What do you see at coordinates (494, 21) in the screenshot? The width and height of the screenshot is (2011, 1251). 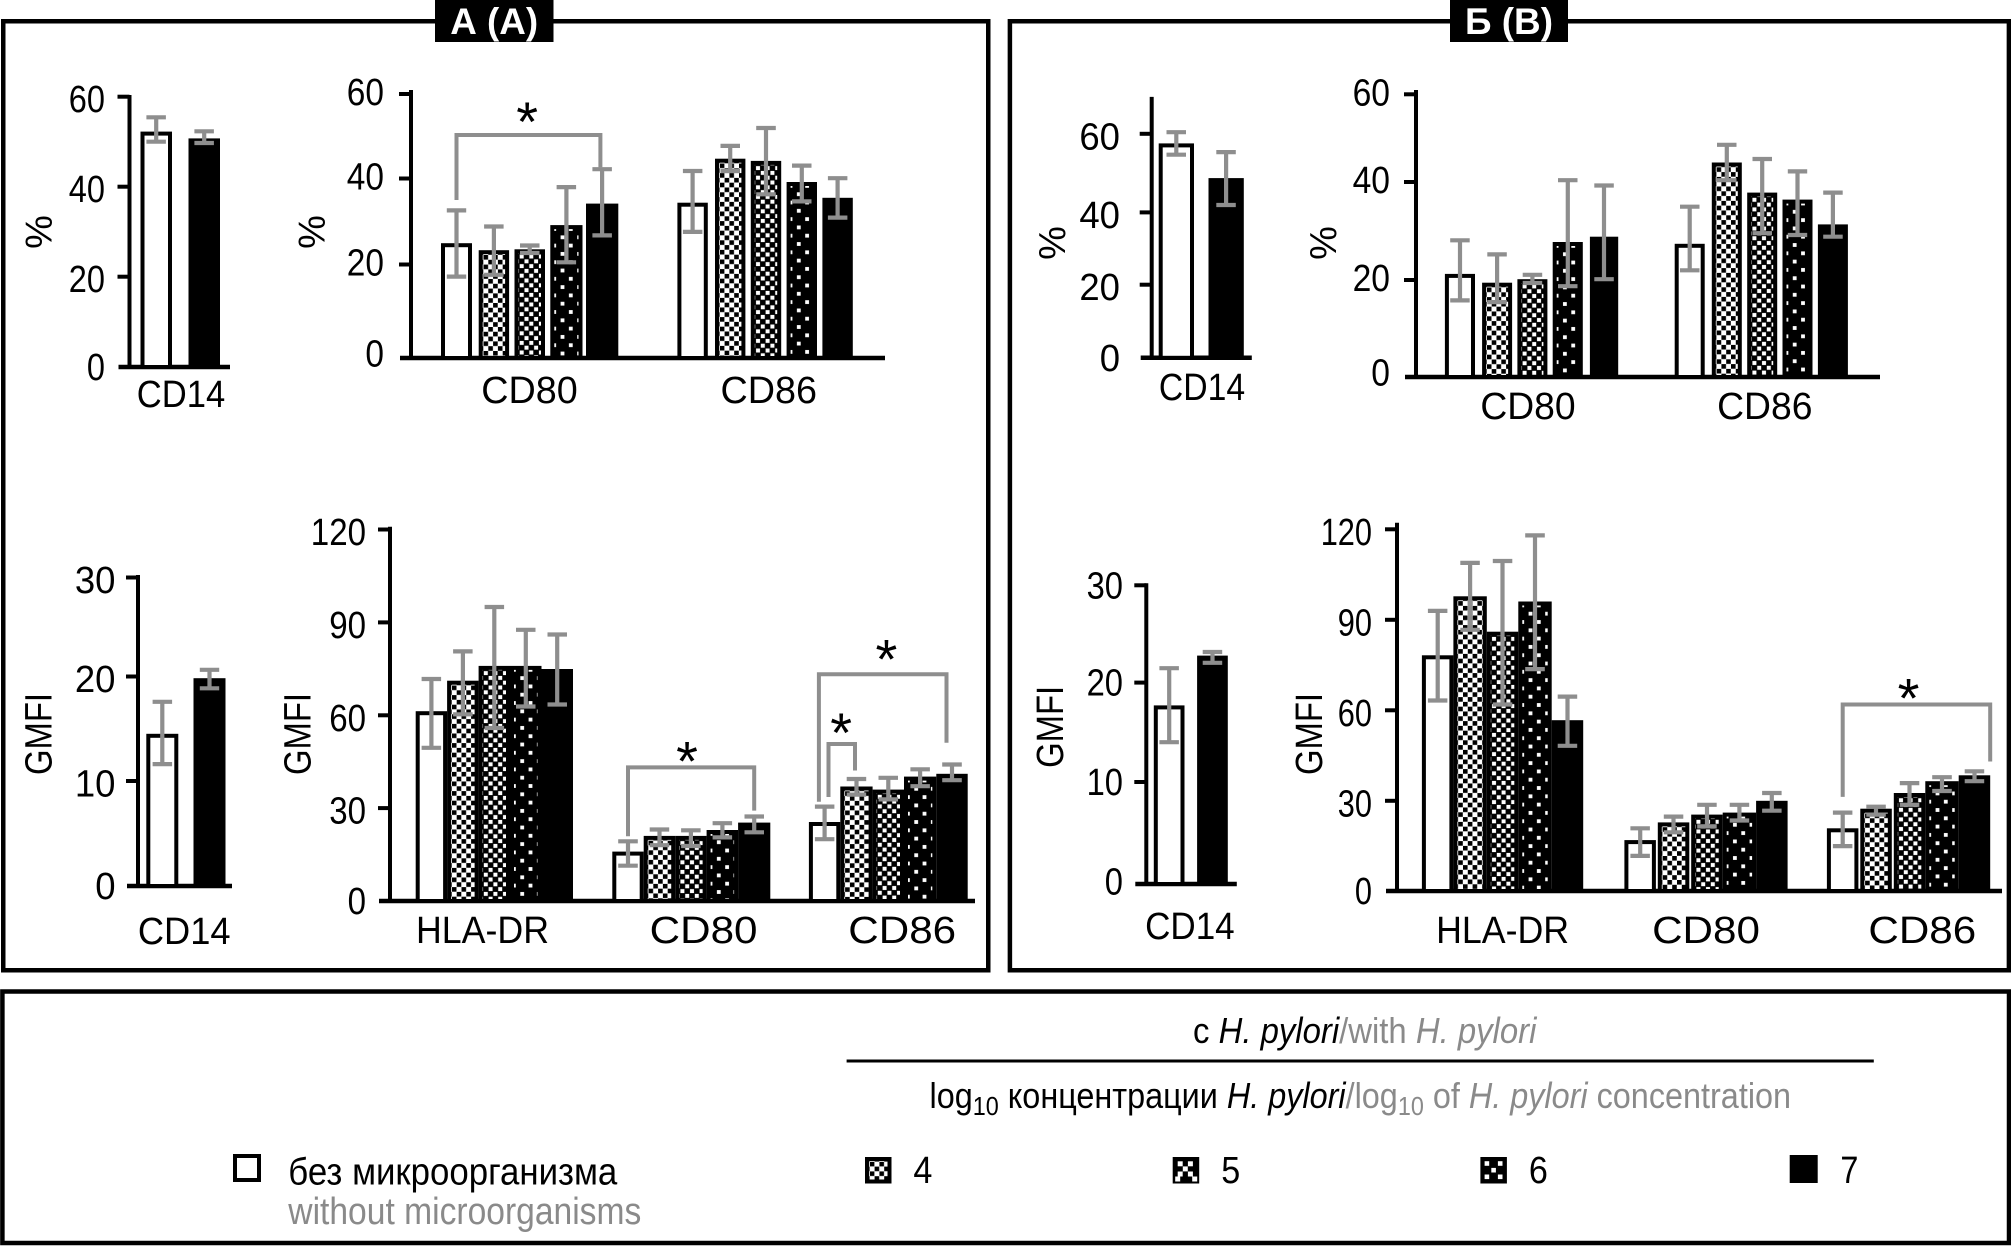 I see `svg-text: А (А)` at bounding box center [494, 21].